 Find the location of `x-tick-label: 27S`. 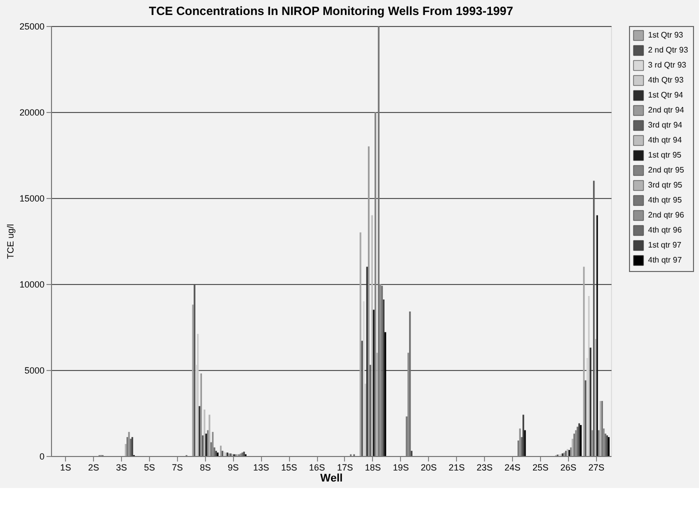

x-tick-label: 27S is located at coordinates (596, 467).